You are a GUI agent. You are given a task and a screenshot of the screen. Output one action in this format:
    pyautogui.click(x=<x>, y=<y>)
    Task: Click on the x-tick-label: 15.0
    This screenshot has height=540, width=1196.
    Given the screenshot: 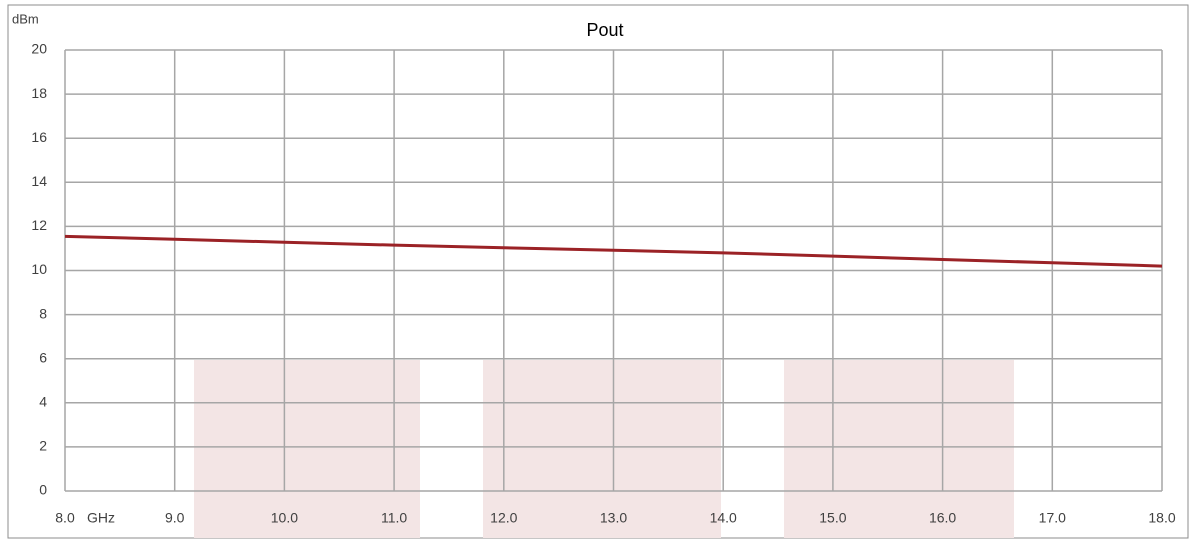 What is the action you would take?
    pyautogui.click(x=832, y=518)
    